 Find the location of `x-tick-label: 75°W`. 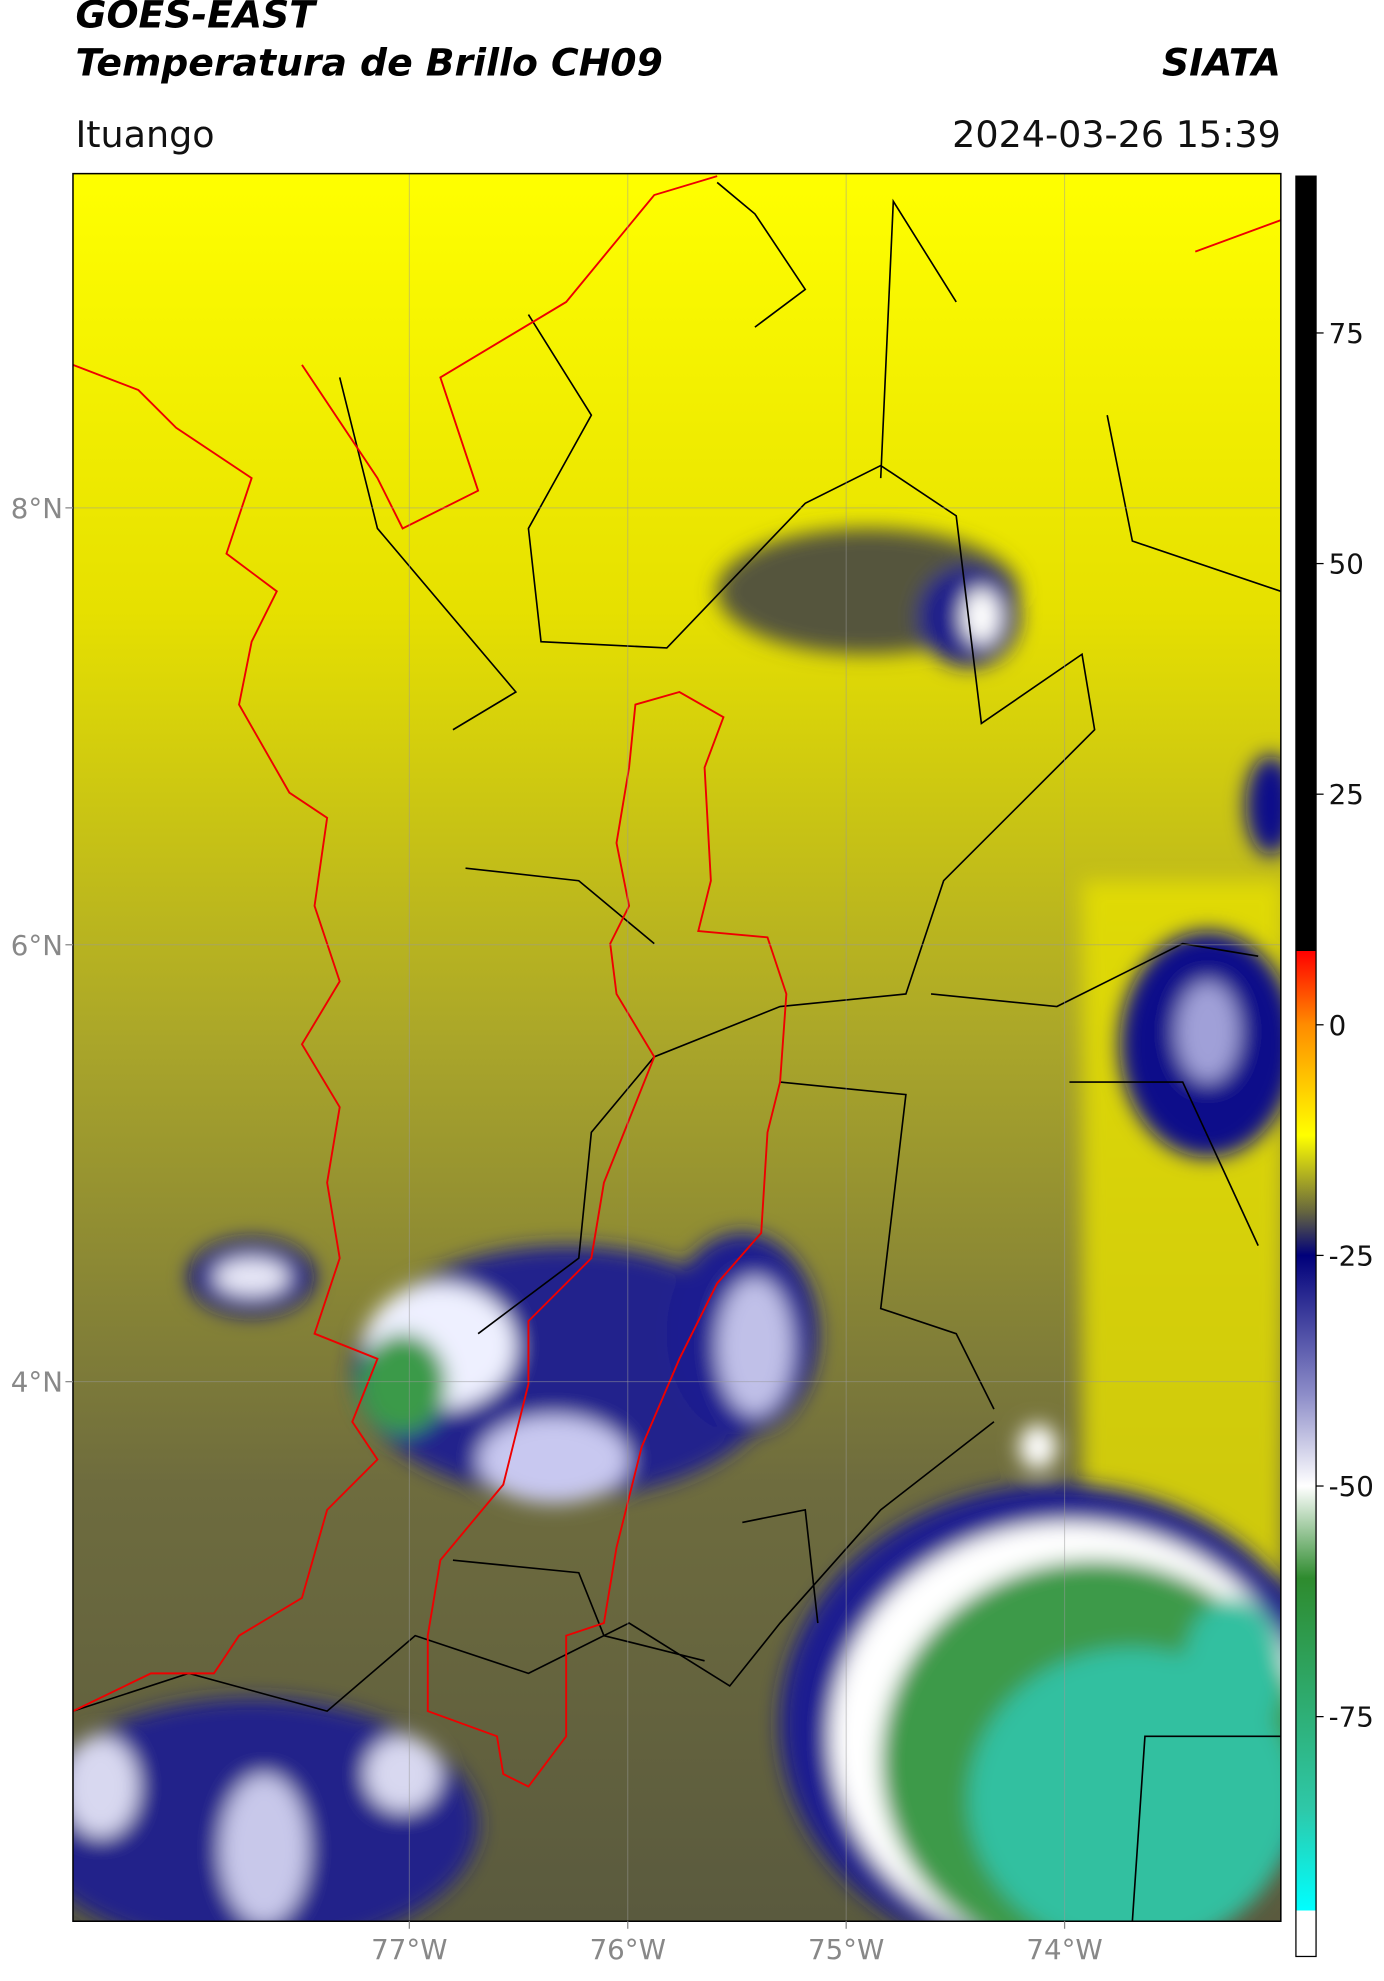

x-tick-label: 75°W is located at coordinates (846, 1949).